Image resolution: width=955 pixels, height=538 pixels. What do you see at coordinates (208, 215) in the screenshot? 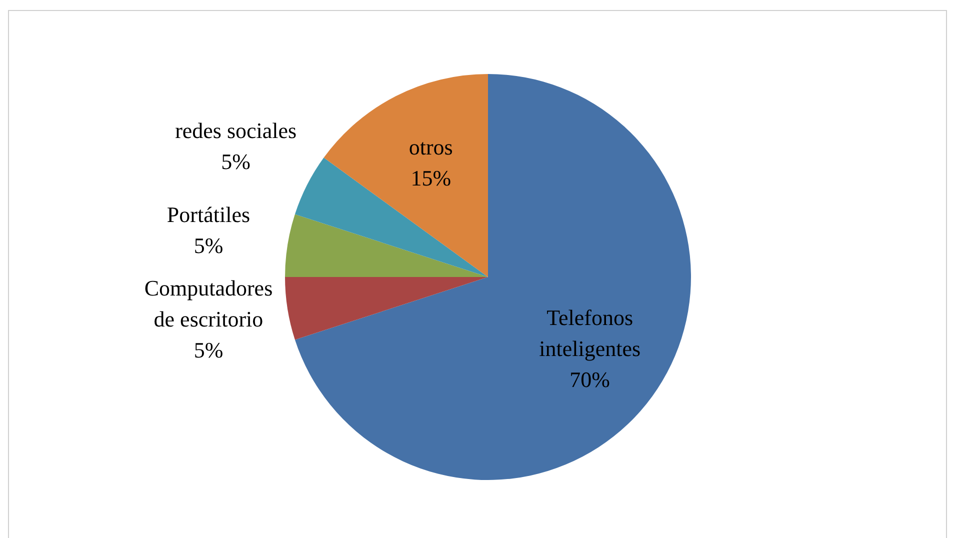
I see `slice-label: Portátiles` at bounding box center [208, 215].